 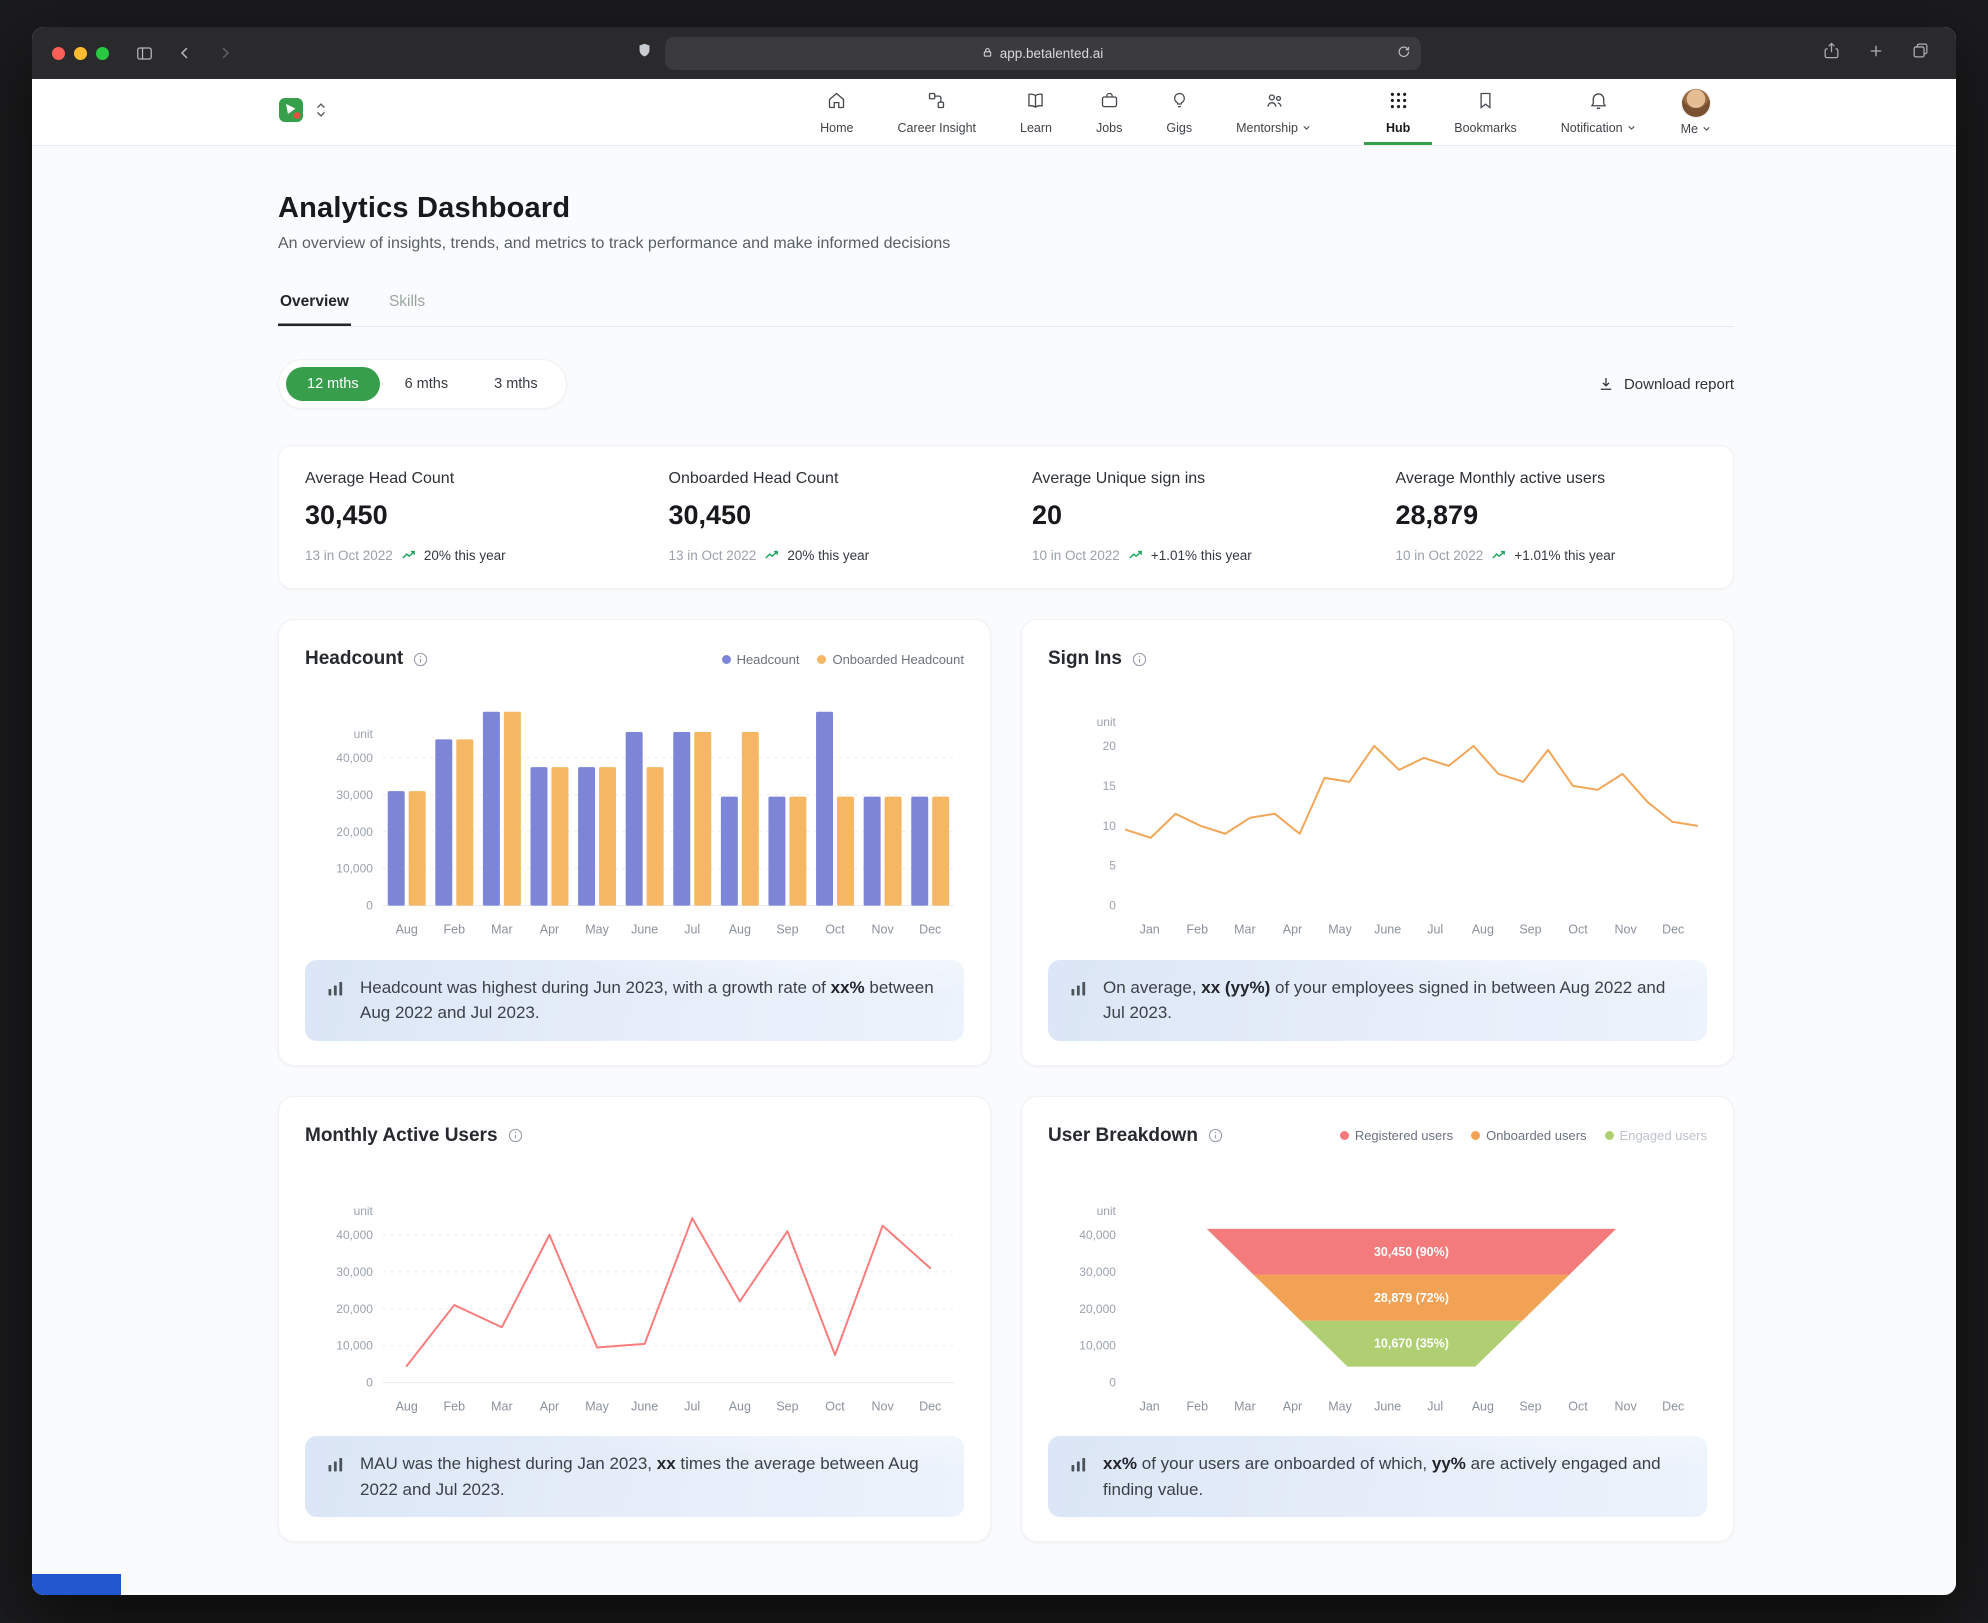 I want to click on chart-title: User Breakdown, so click(x=1123, y=1135).